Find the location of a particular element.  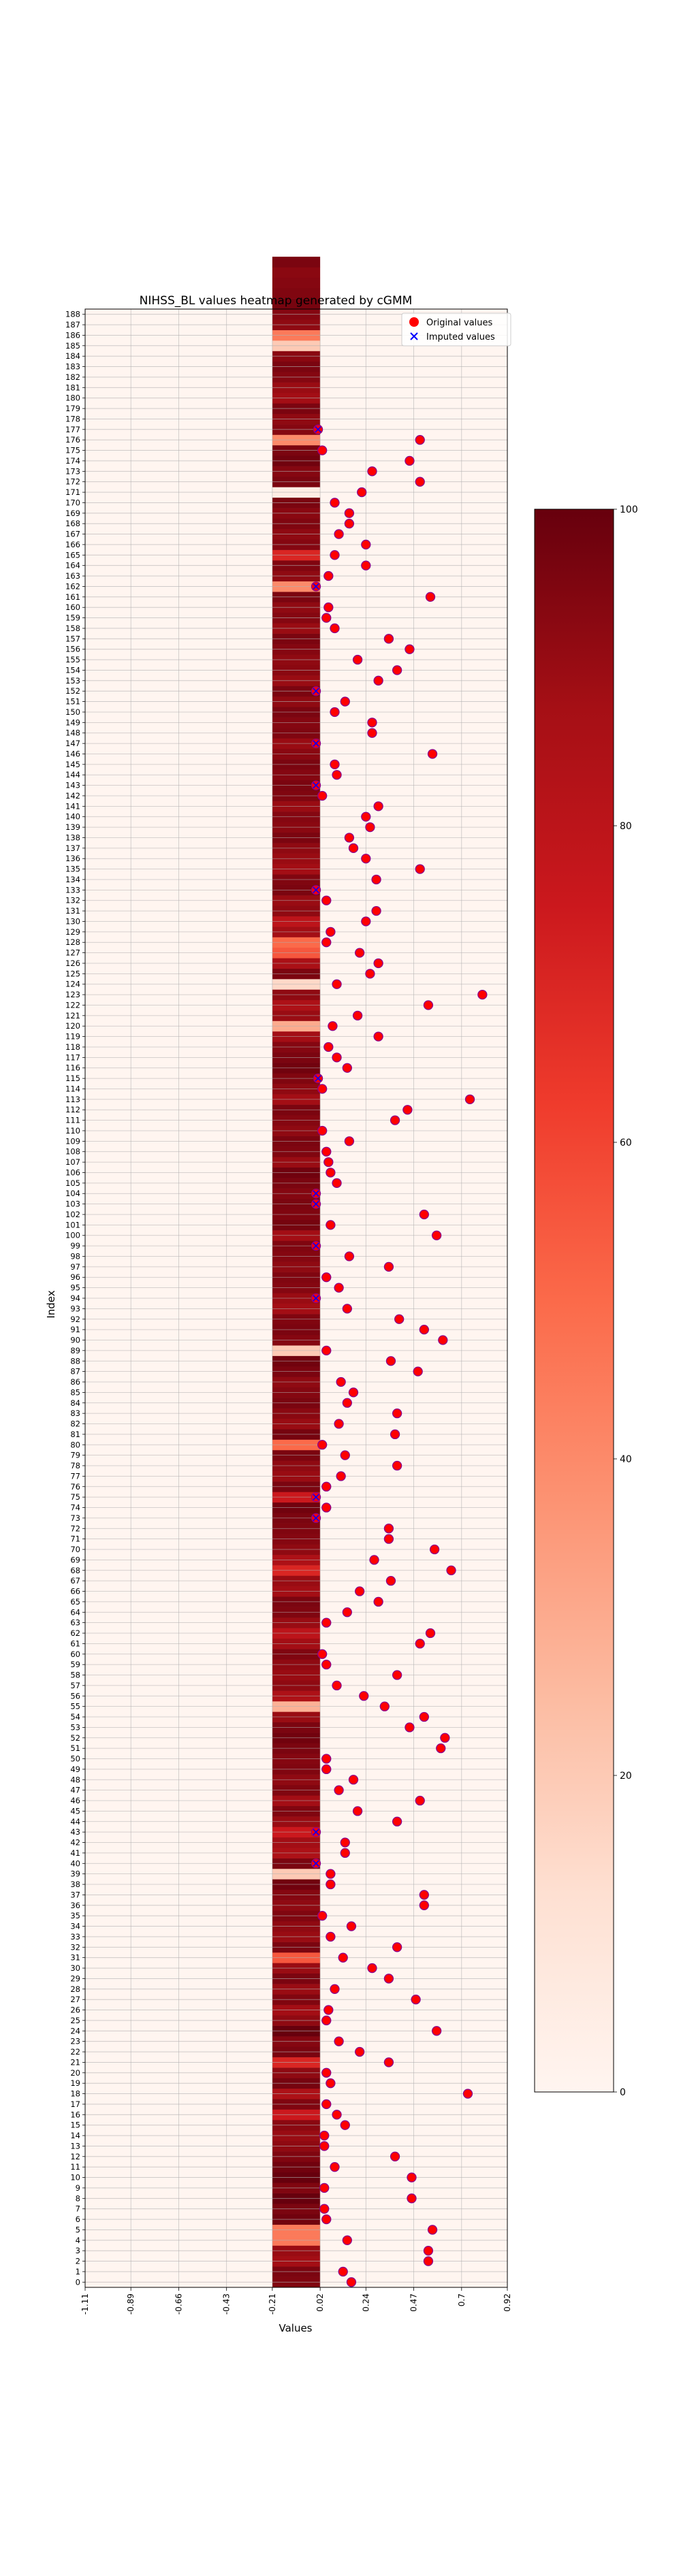

y-tick-label: 158 is located at coordinates (73, 628).